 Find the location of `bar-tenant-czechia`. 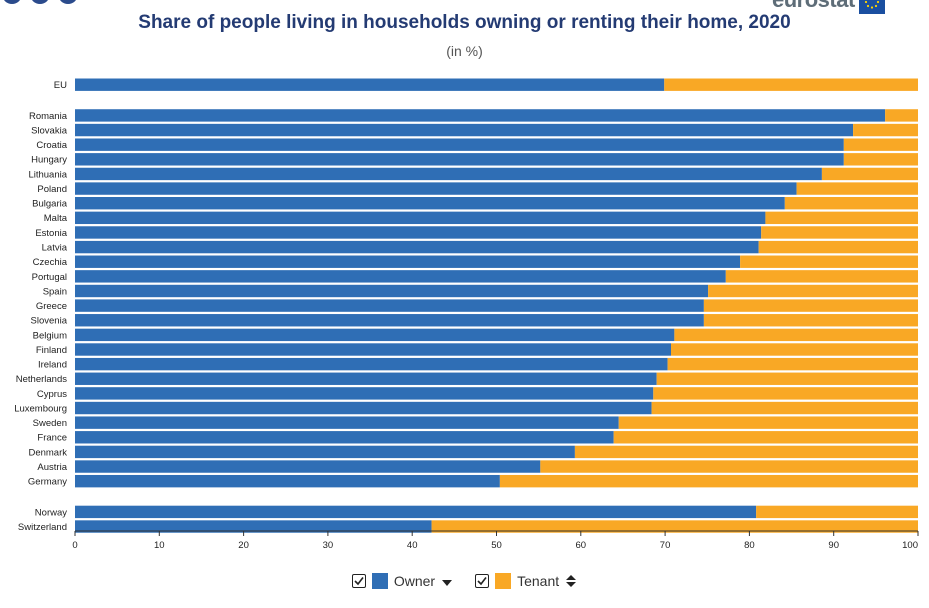

bar-tenant-czechia is located at coordinates (829, 261).